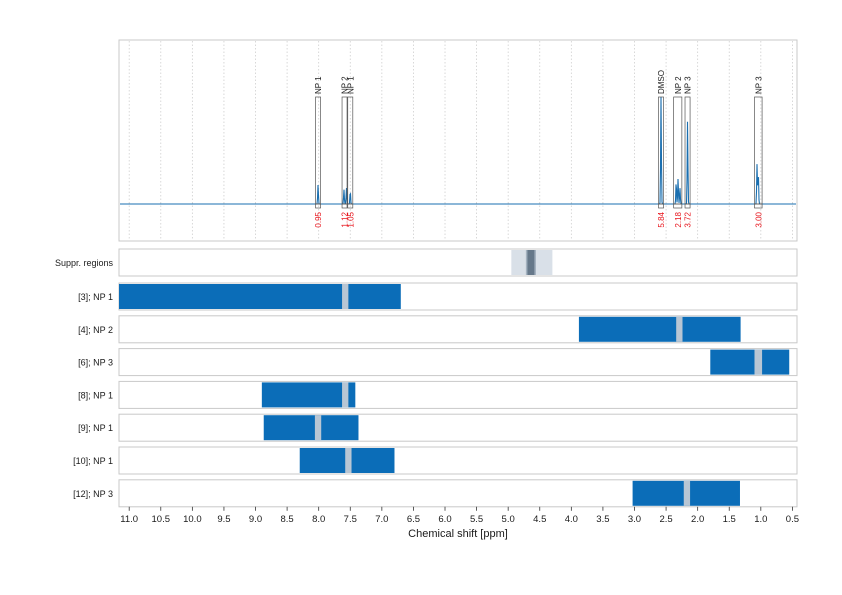 The height and width of the screenshot is (595, 842). What do you see at coordinates (458, 150) in the screenshot?
I see `spectrum-line` at bounding box center [458, 150].